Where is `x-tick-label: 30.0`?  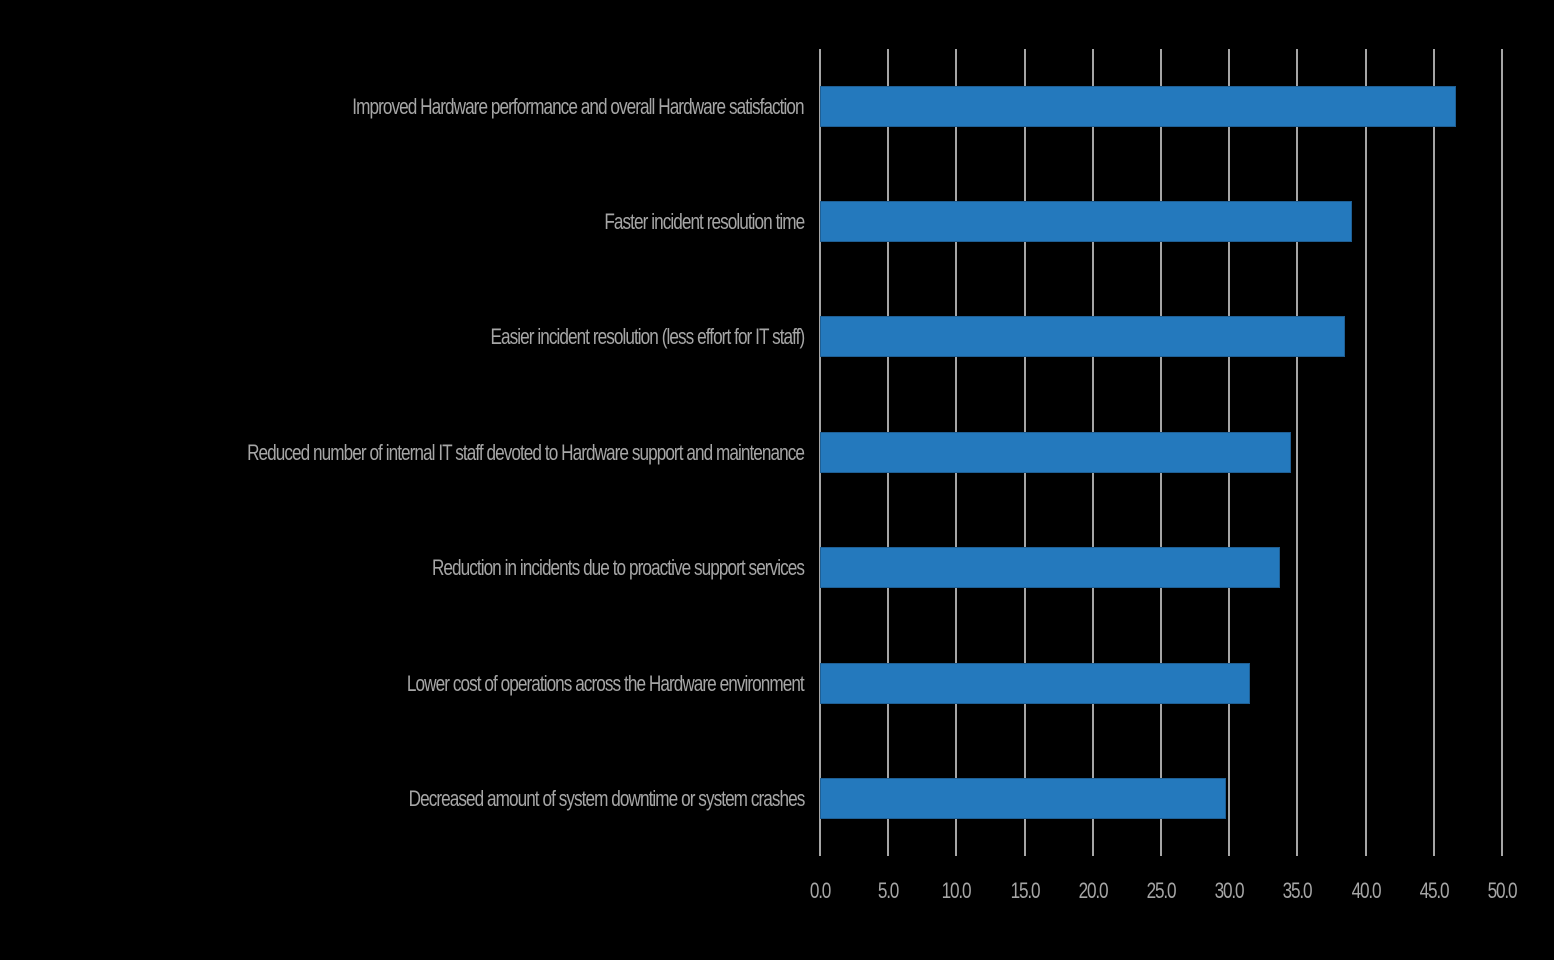 x-tick-label: 30.0 is located at coordinates (1229, 890).